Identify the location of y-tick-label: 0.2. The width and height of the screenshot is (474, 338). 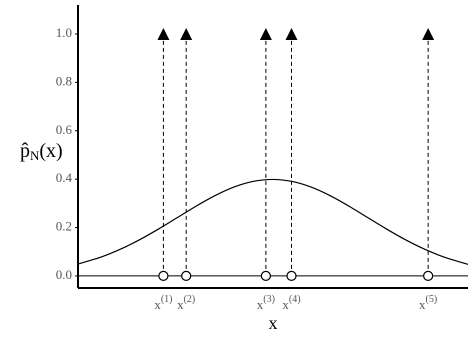
(64, 226).